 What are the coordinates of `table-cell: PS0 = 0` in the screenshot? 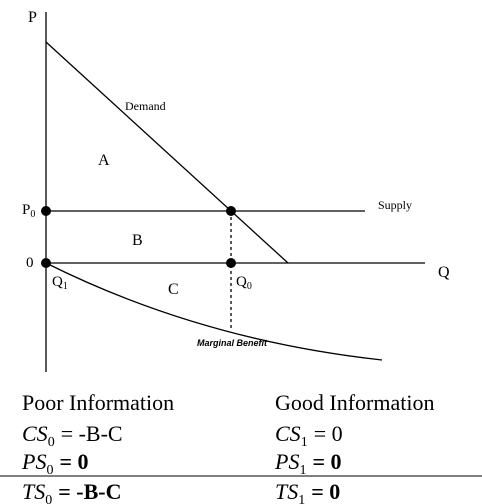 It's located at (55, 463).